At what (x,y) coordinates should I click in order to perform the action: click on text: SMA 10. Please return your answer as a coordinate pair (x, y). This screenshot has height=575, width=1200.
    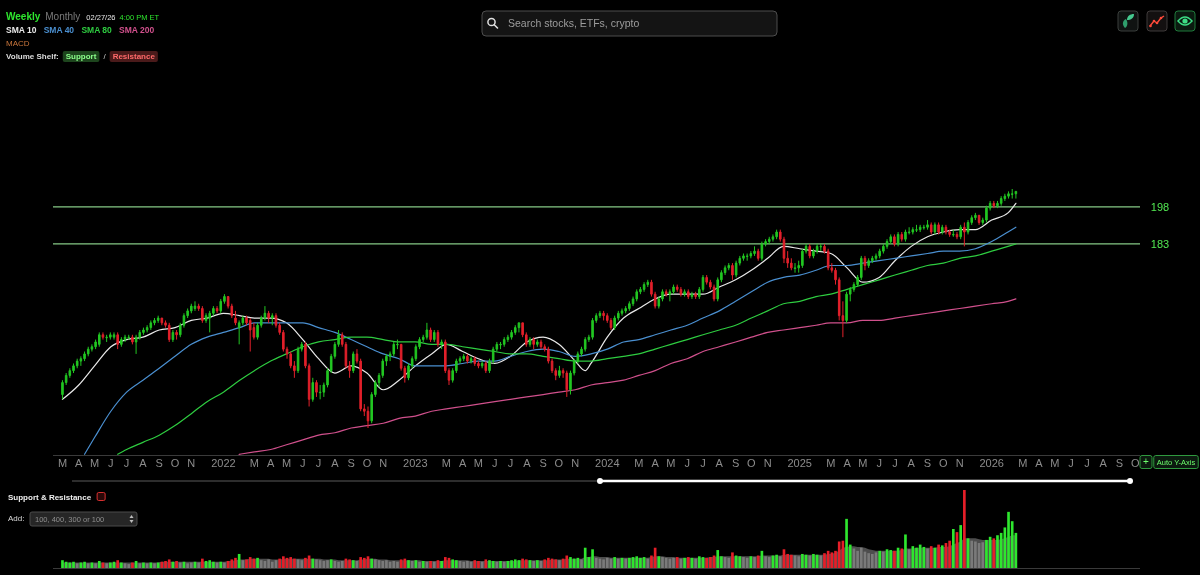
    Looking at the image, I should click on (21, 30).